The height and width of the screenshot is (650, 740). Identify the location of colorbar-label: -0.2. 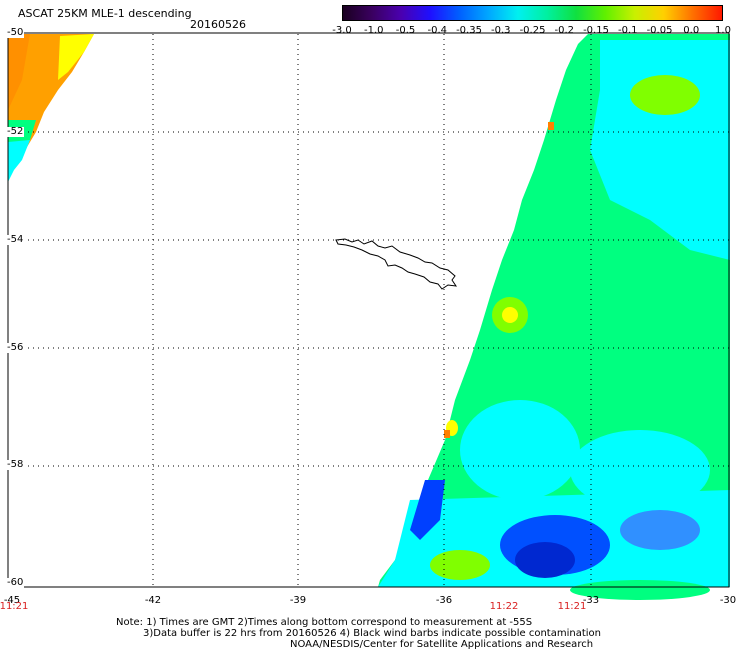
(564, 30).